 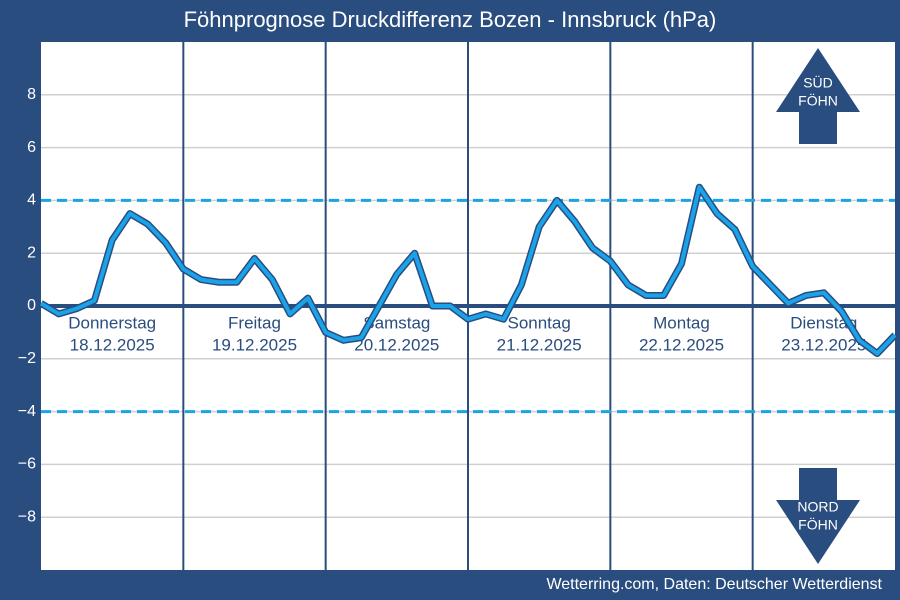 What do you see at coordinates (823, 344) in the screenshot?
I see `day-date: 23.12.2025` at bounding box center [823, 344].